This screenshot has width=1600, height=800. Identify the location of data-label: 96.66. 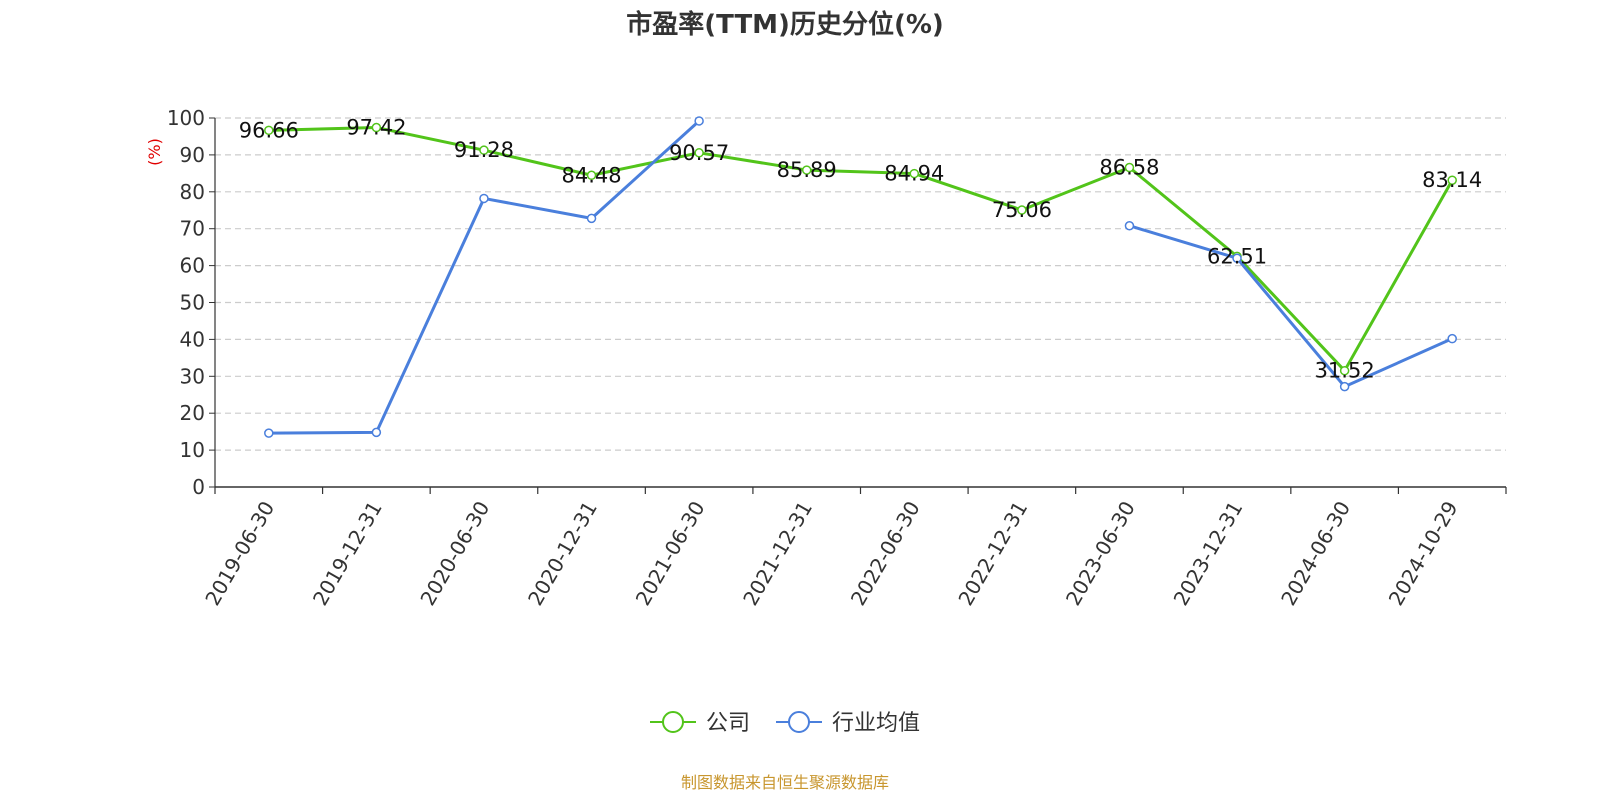
(269, 130).